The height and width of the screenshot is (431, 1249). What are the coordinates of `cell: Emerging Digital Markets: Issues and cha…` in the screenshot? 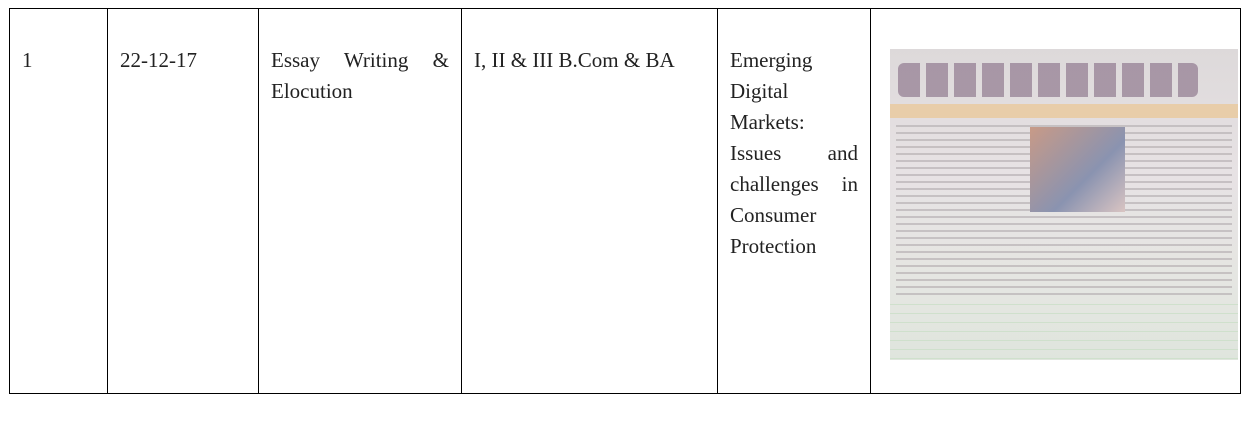 It's located at (794, 201).